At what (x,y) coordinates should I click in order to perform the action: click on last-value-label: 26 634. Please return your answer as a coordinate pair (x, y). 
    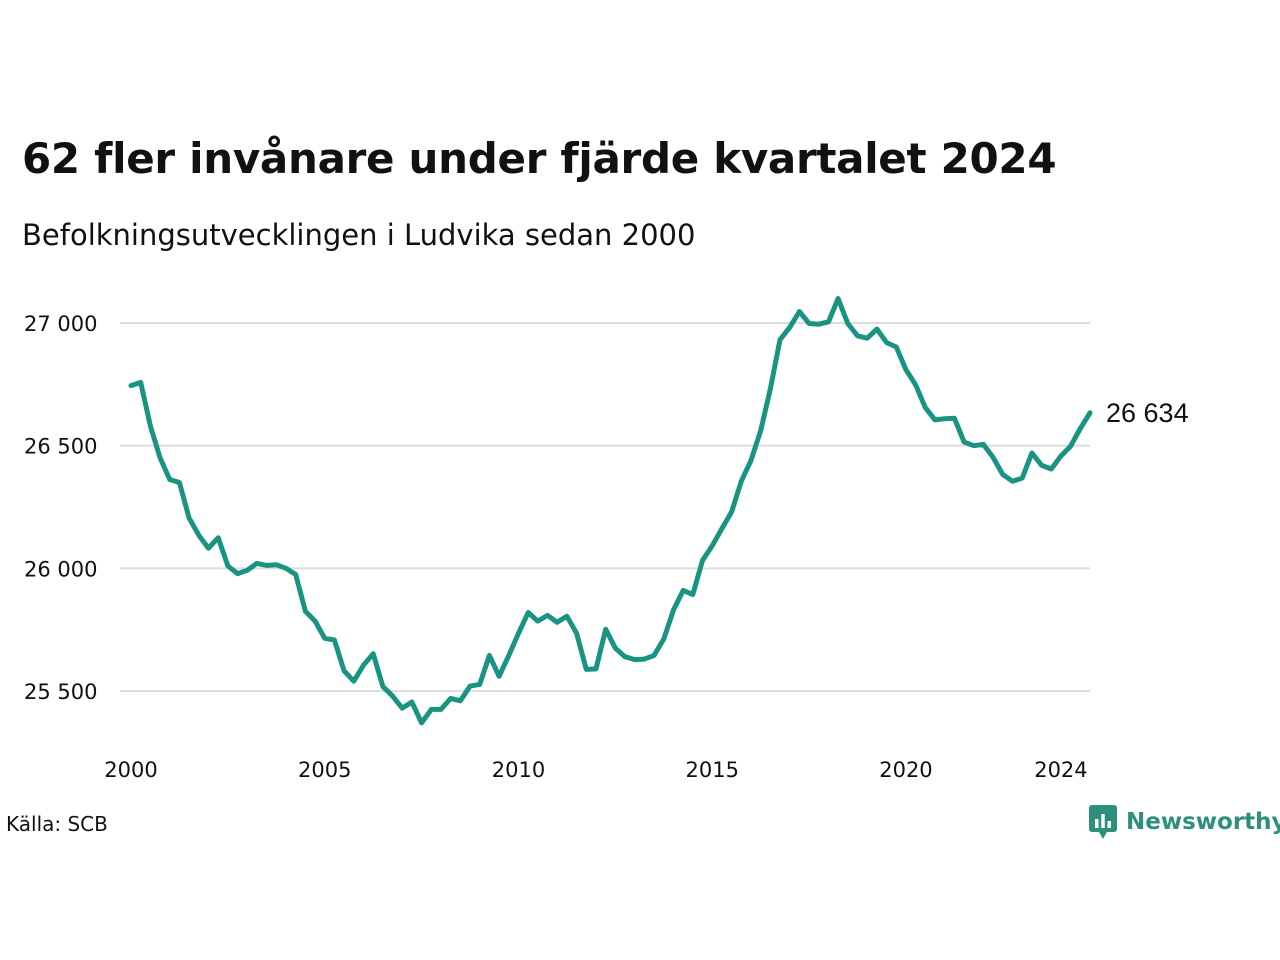
    Looking at the image, I should click on (1147, 413).